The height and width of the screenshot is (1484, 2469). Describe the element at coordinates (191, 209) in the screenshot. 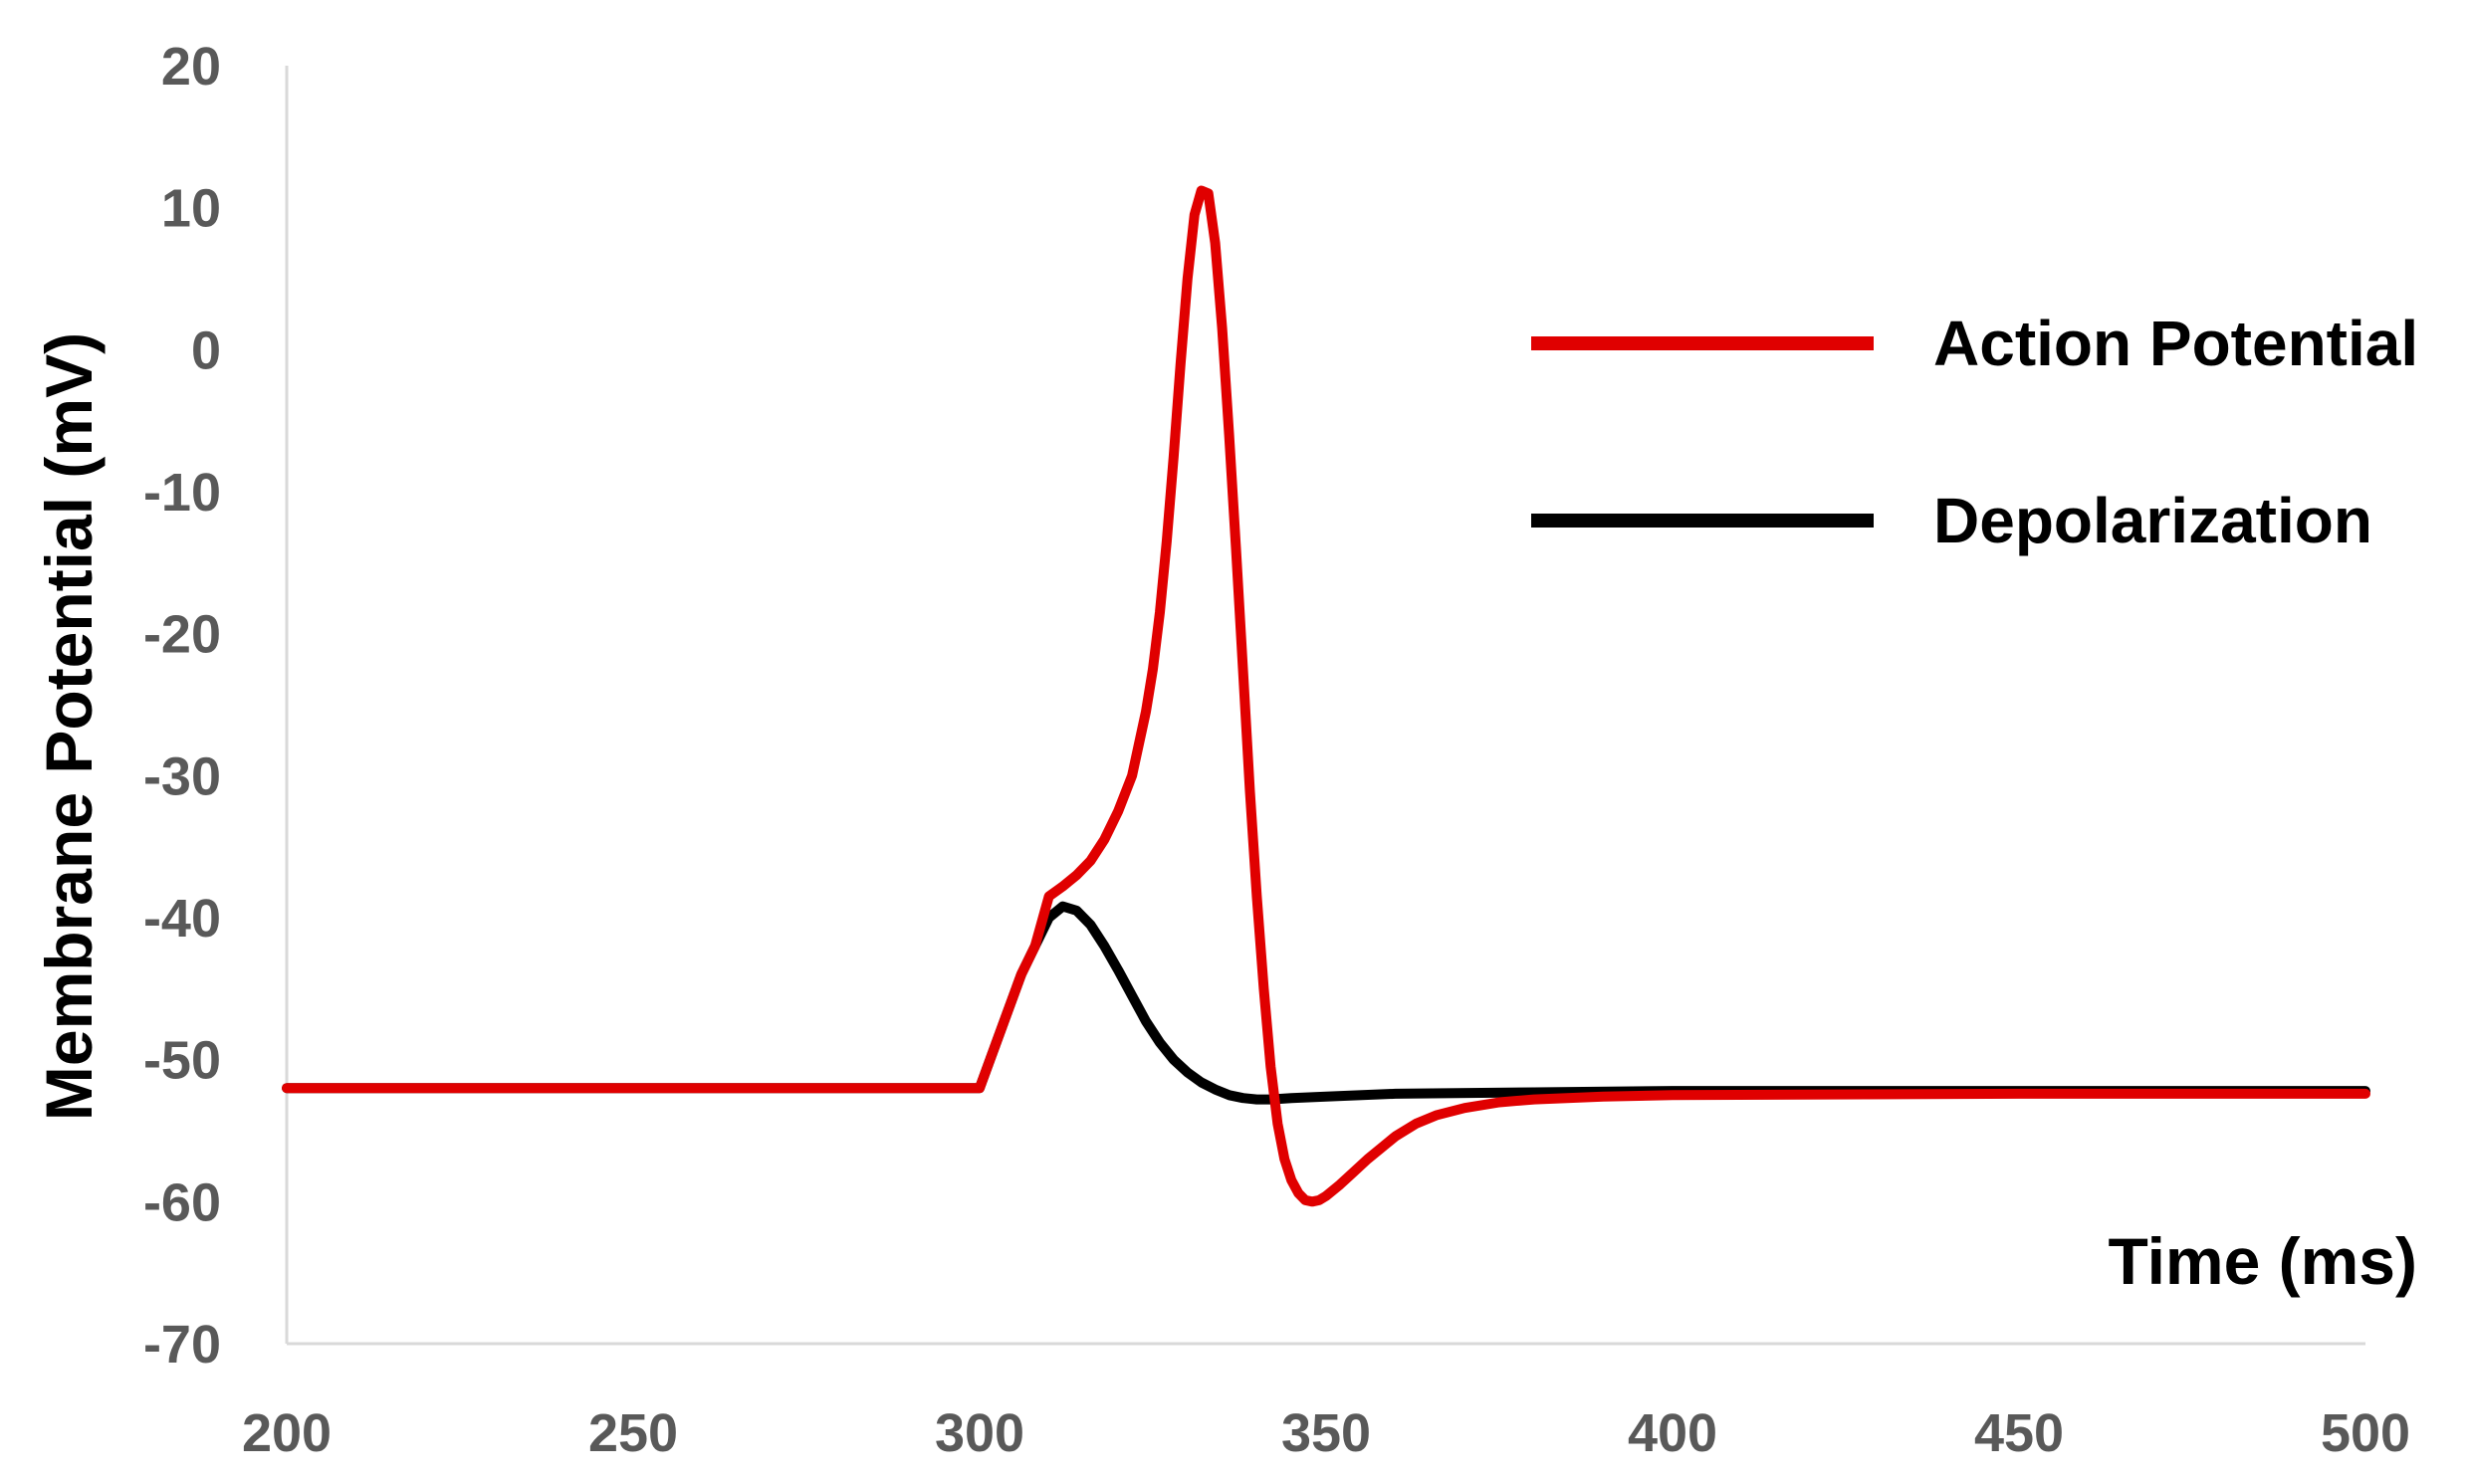

I see `y-tick-label: 10` at that location.